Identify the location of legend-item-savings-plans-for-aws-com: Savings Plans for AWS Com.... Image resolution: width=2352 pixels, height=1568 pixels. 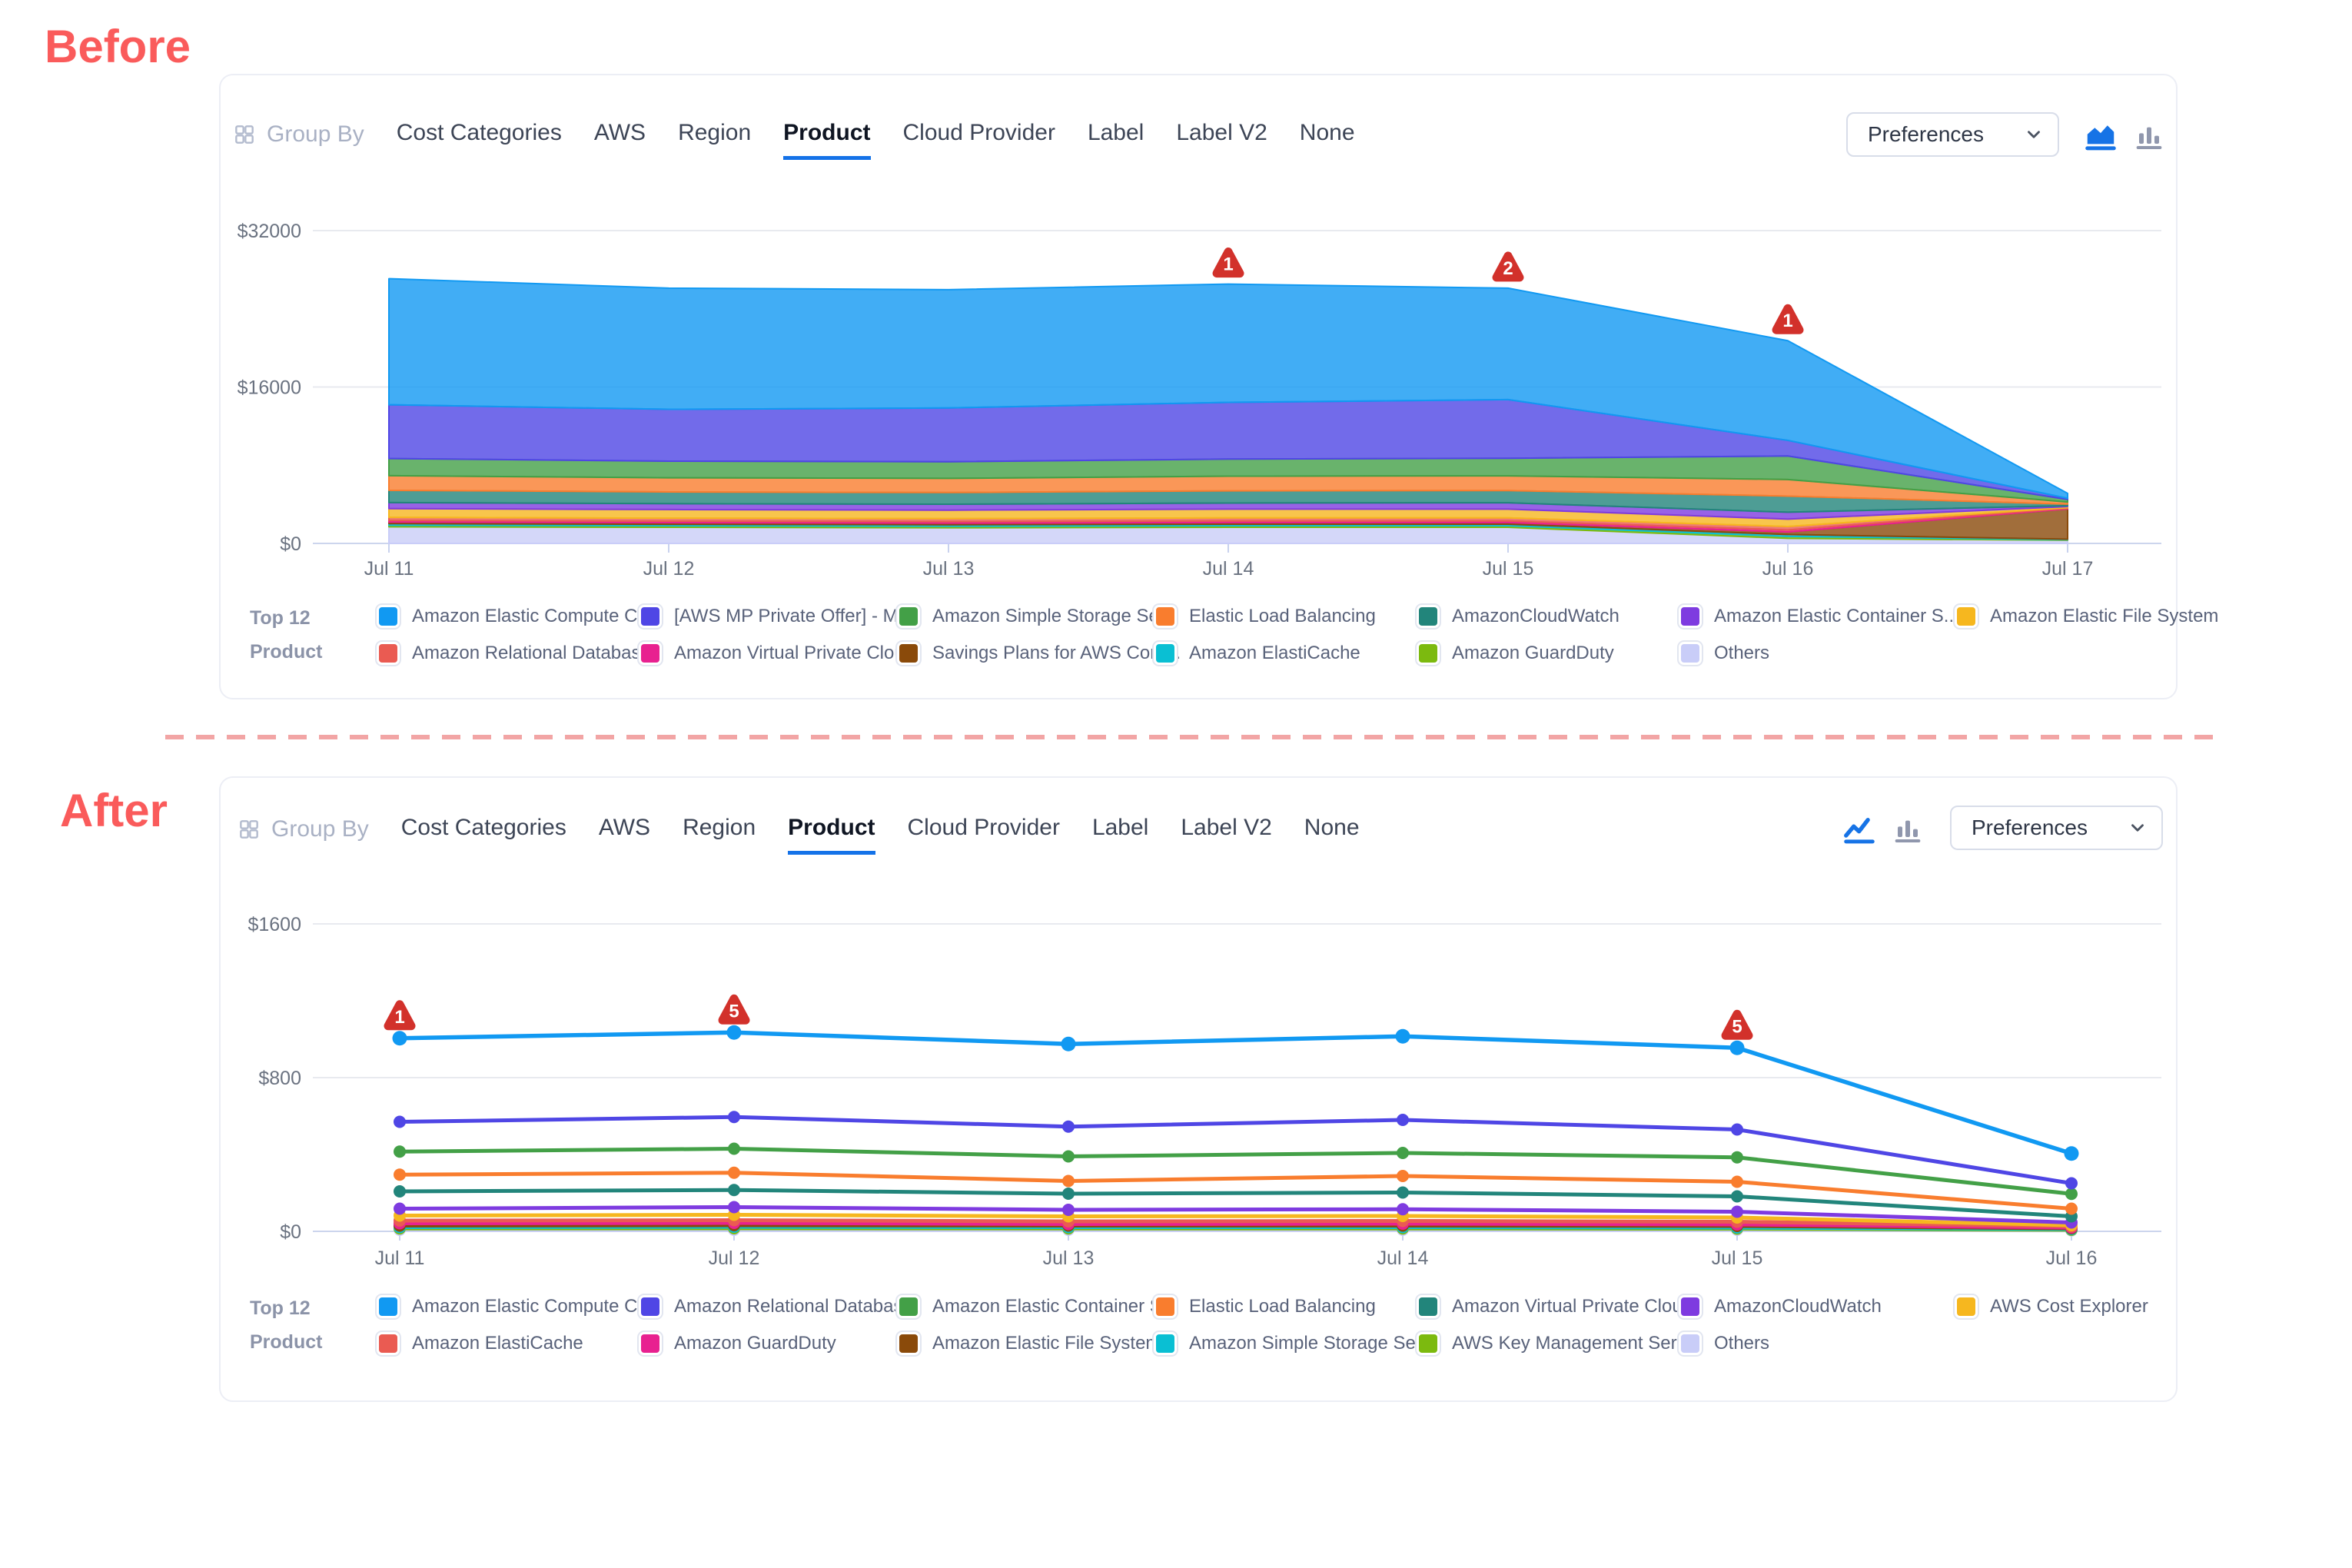
(1039, 653).